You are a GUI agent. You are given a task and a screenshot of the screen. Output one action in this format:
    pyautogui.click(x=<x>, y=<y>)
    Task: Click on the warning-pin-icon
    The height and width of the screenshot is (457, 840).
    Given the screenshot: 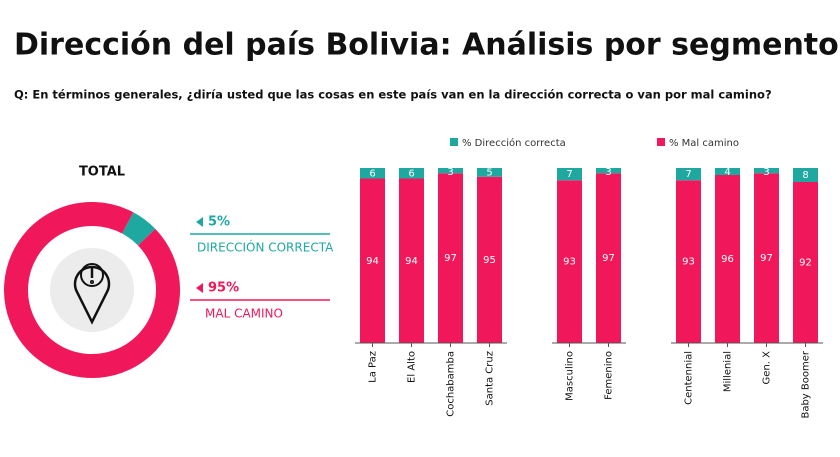 What is the action you would take?
    pyautogui.click(x=92, y=294)
    